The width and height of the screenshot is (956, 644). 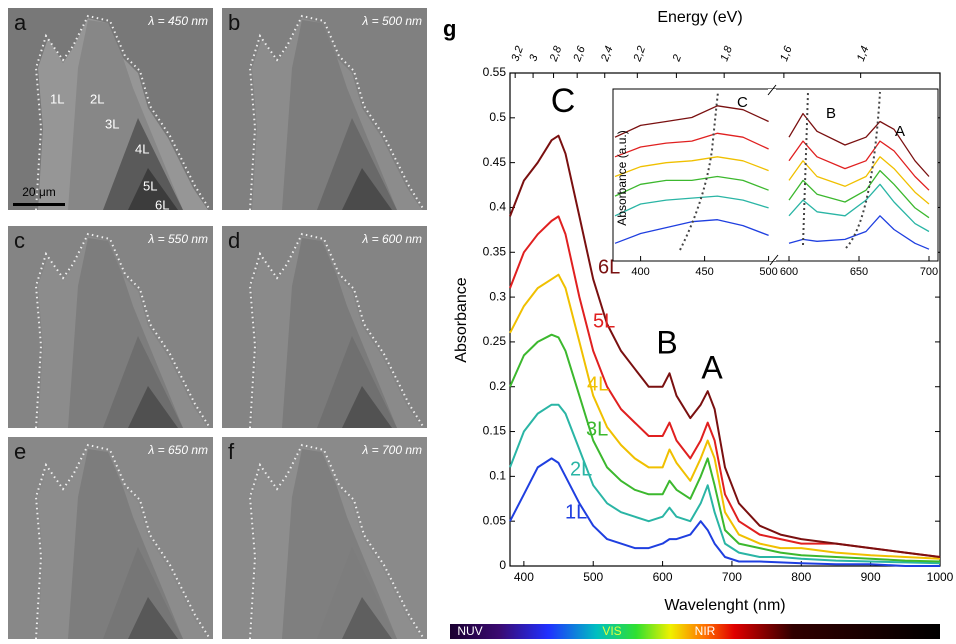 What do you see at coordinates (563, 101) in the screenshot?
I see `peak-label: C` at bounding box center [563, 101].